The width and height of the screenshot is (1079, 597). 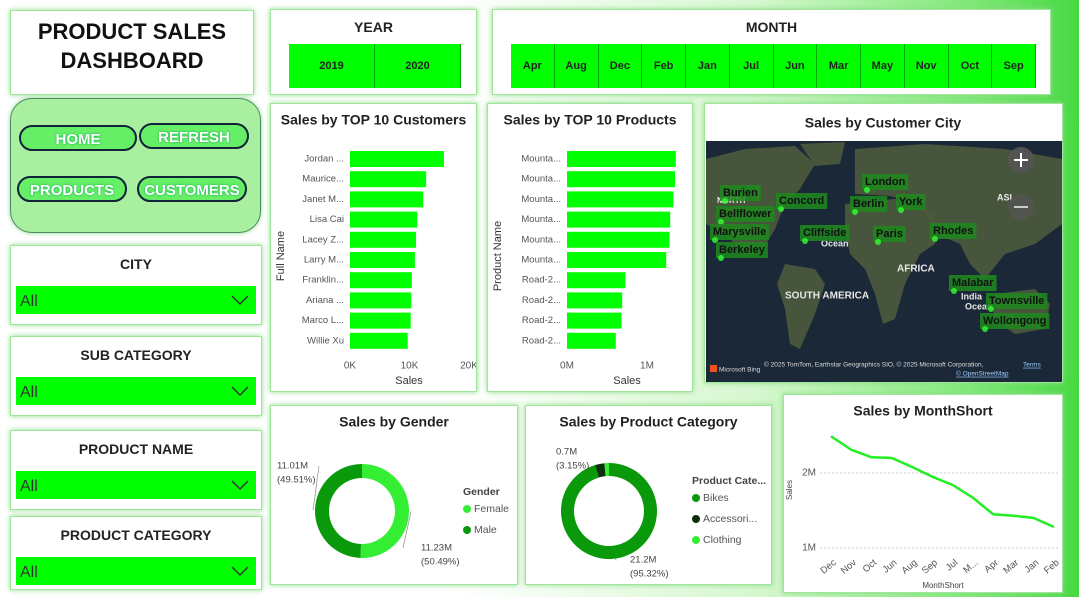 What do you see at coordinates (972, 296) in the screenshot?
I see `region-label: India` at bounding box center [972, 296].